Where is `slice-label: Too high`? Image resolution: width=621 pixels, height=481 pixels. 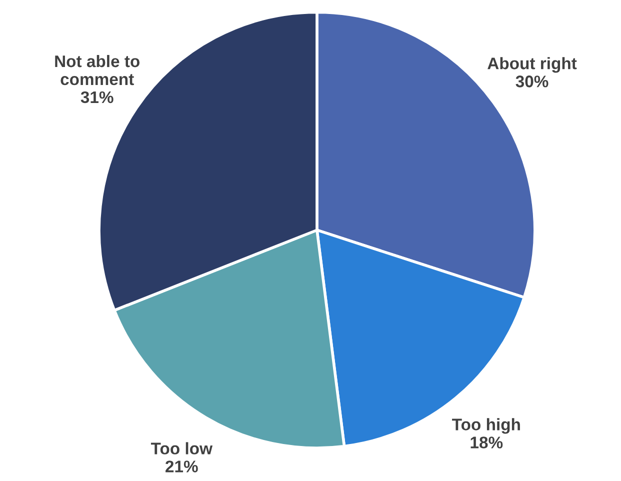
slice-label: Too high is located at coordinates (486, 426).